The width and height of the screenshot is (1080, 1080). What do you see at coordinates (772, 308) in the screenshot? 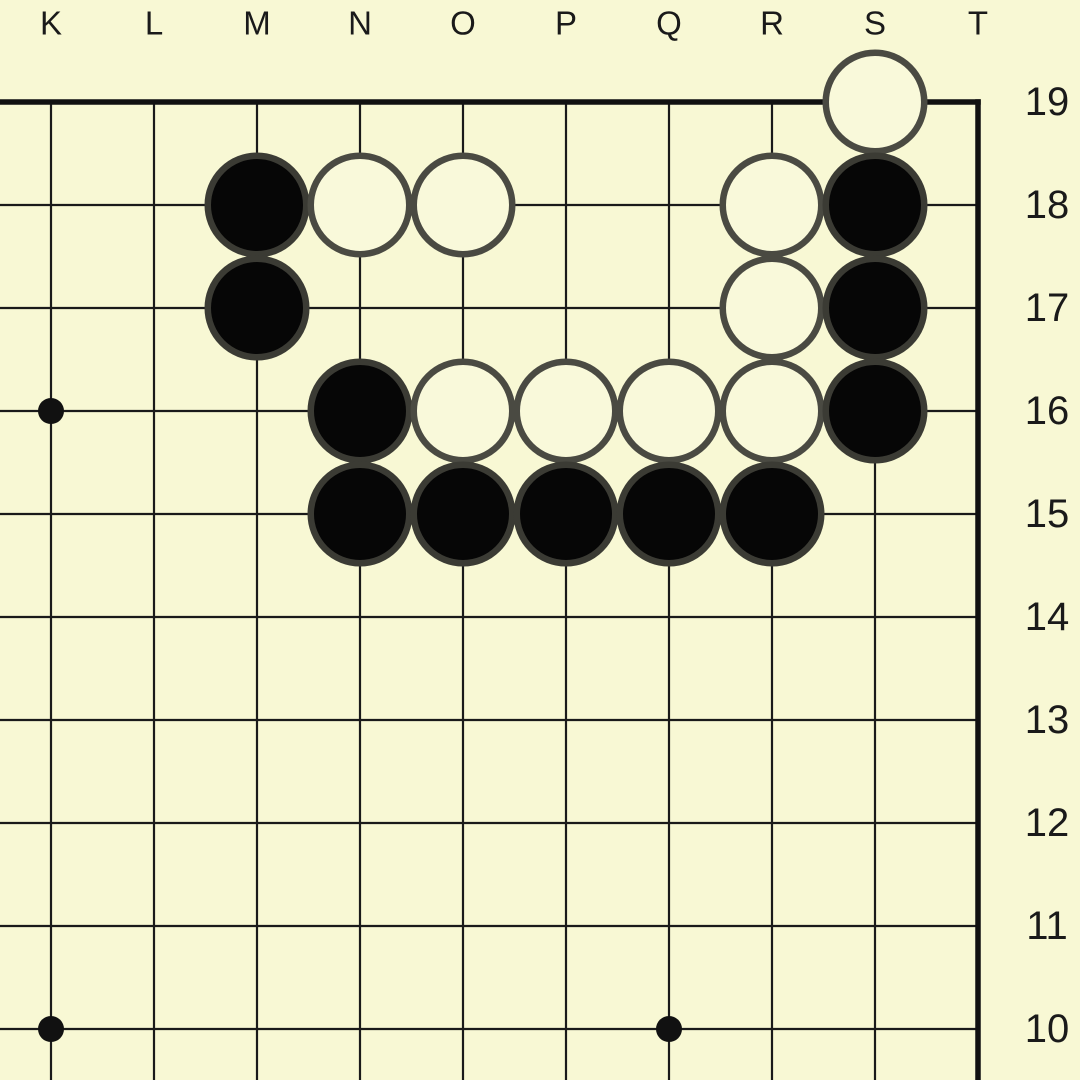
I see `stone-white-R17` at bounding box center [772, 308].